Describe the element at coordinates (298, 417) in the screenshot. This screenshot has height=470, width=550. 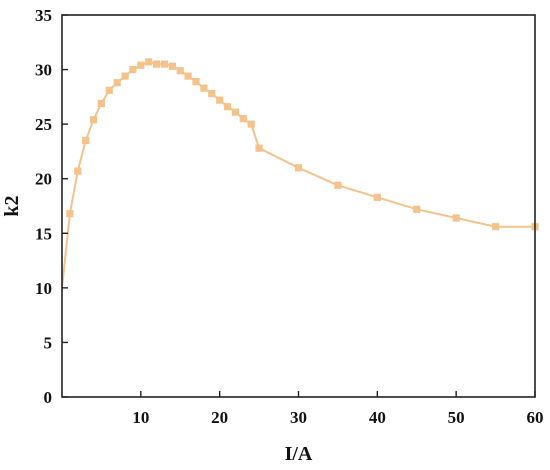
I see `x-tick-label-2: 30` at that location.